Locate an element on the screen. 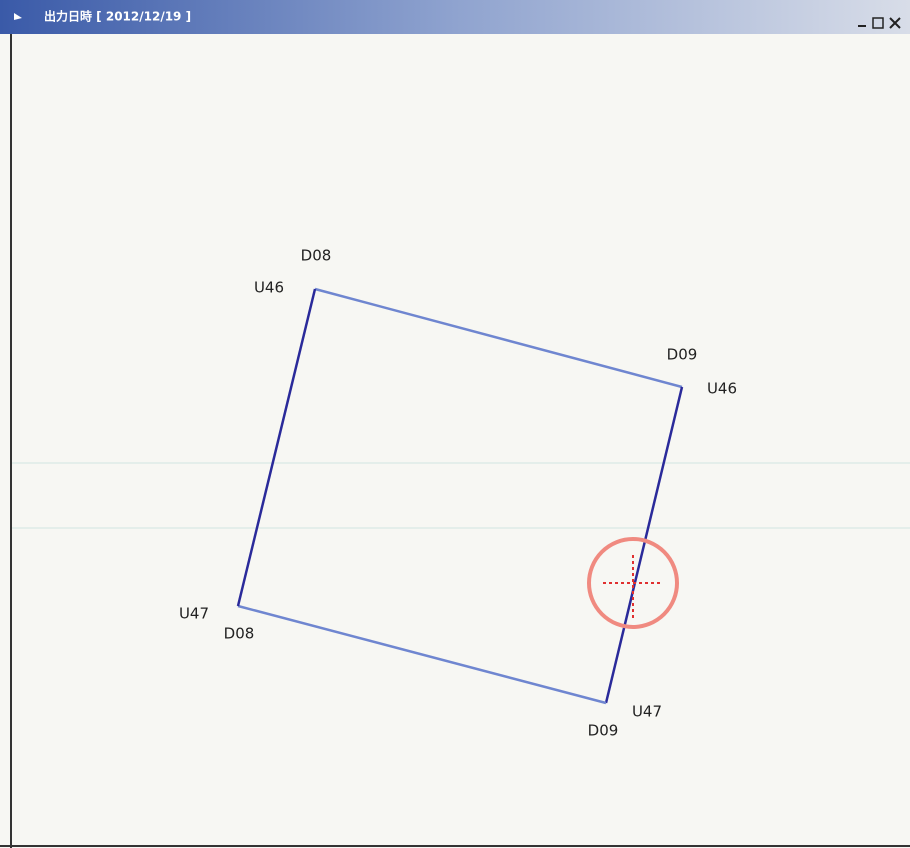  window-title: 出力日時 [ 2012/12/19 ] is located at coordinates (117, 16).